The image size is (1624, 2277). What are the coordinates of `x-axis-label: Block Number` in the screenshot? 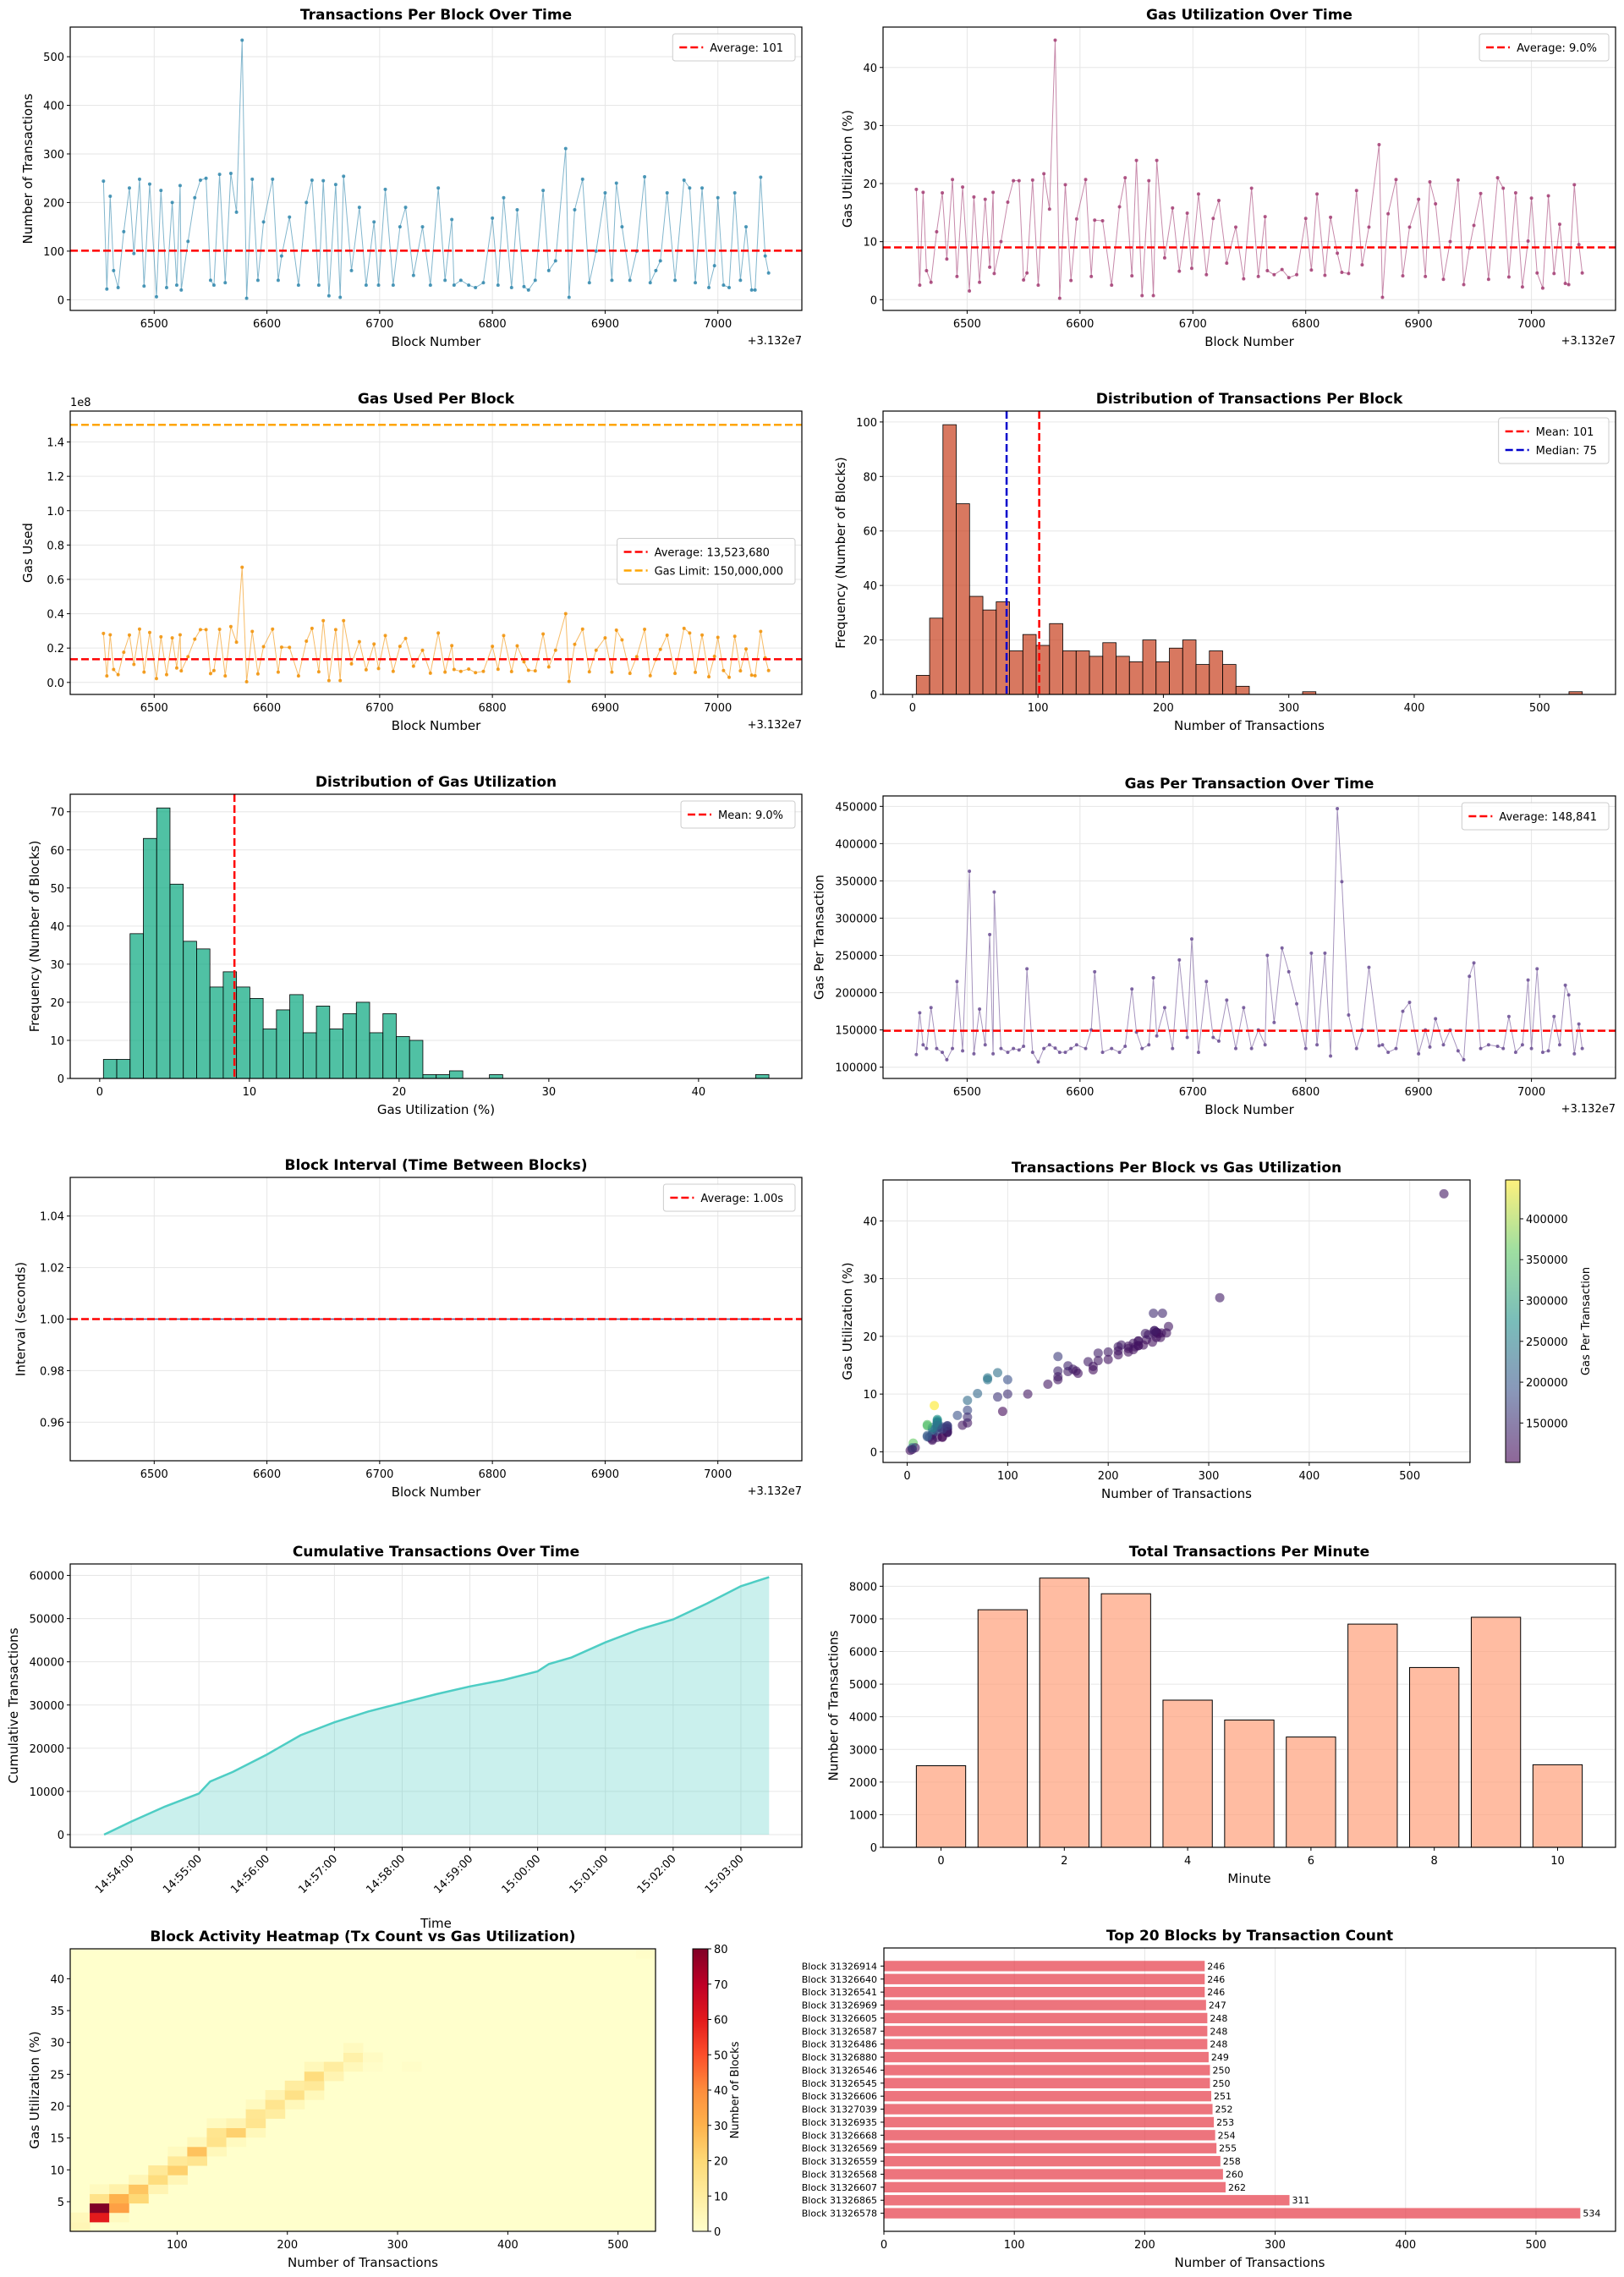 It's located at (436, 341).